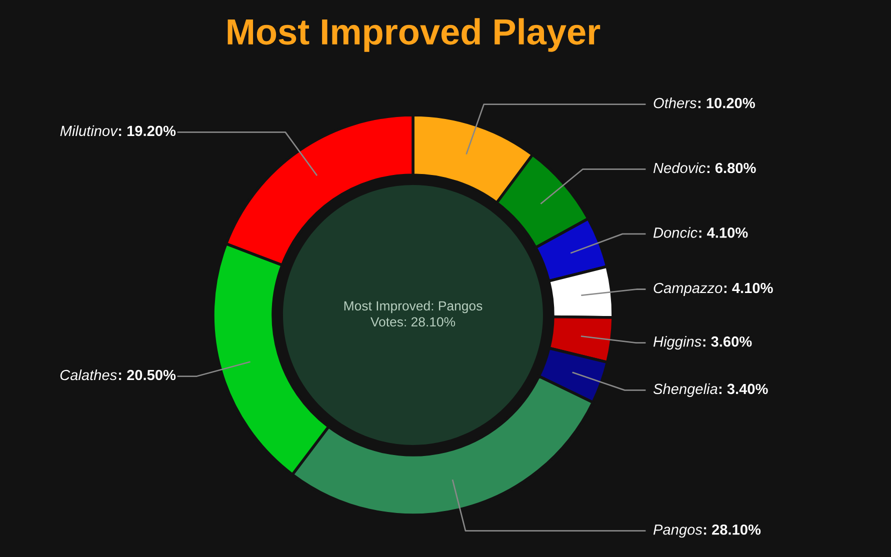  I want to click on slice-label: Milutinov, so click(89, 130).